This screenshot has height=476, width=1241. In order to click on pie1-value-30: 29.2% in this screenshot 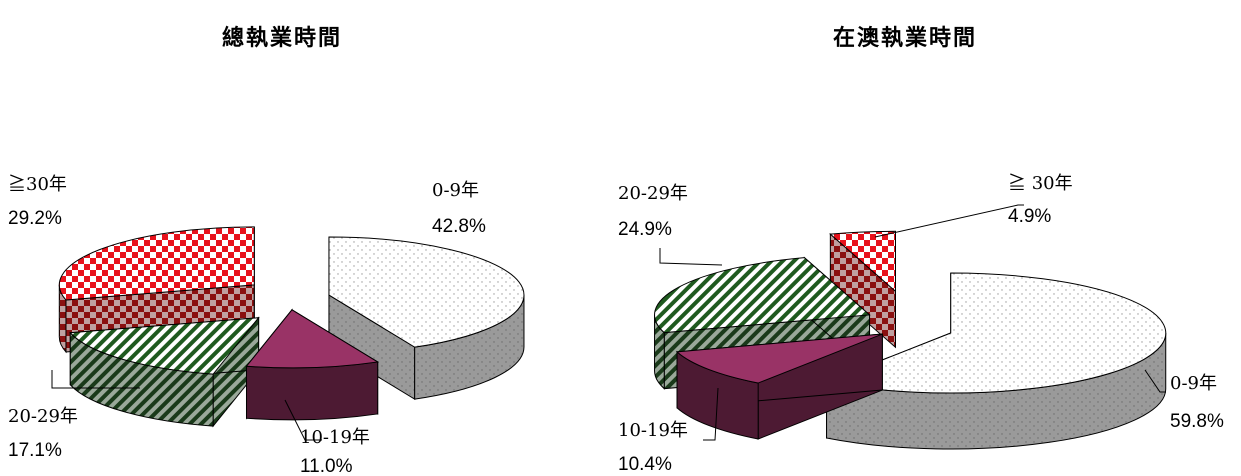, I will do `click(35, 218)`.